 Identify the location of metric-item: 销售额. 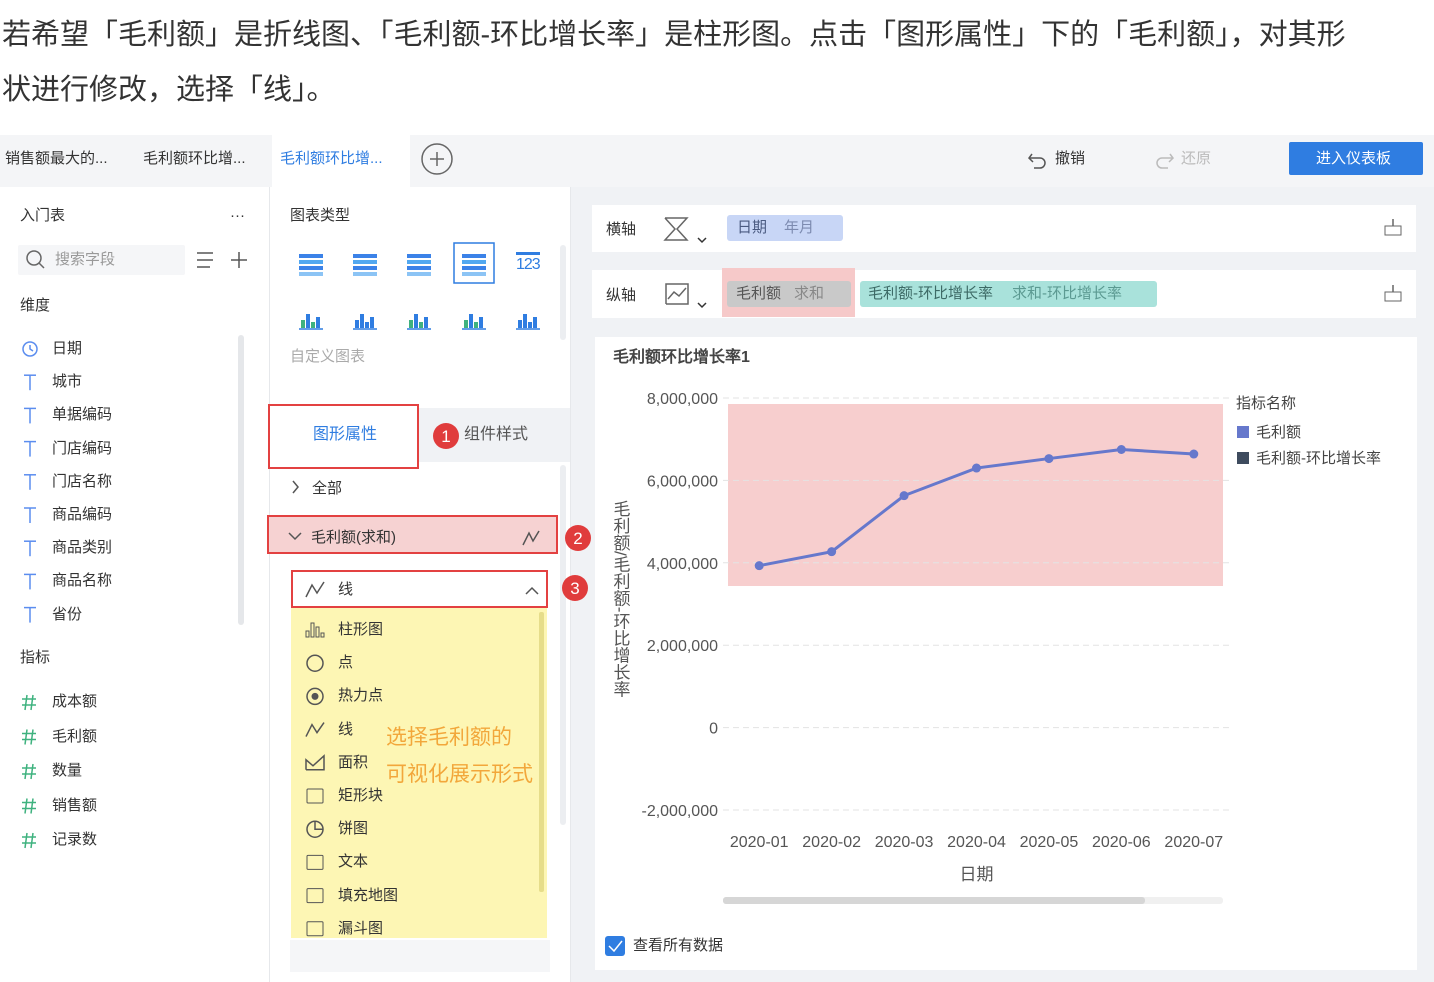
(75, 805).